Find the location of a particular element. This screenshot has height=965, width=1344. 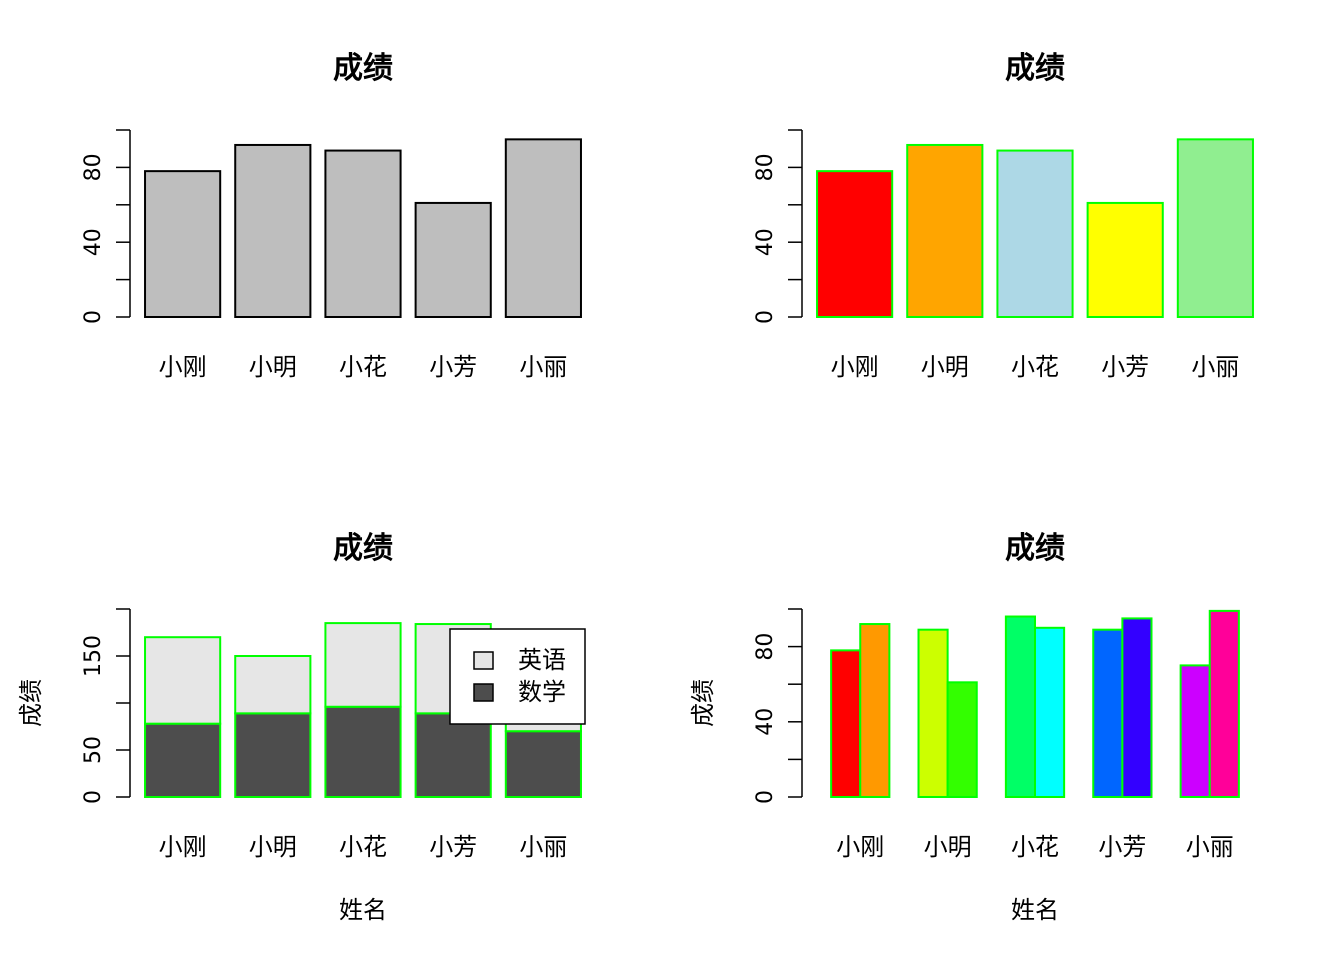

y-tick-label: 50 is located at coordinates (93, 750).